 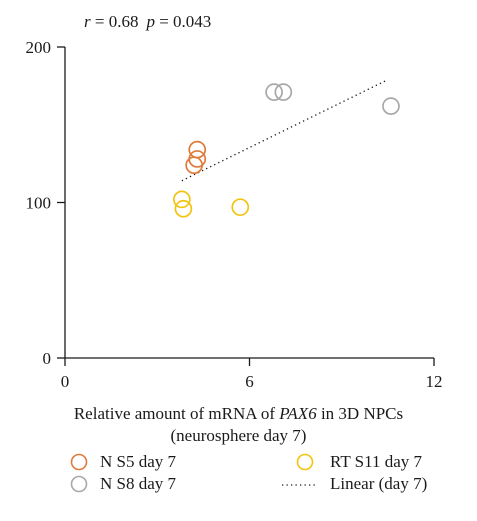 What do you see at coordinates (298, 413) in the screenshot?
I see `x-axis-label-gene: PAX6` at bounding box center [298, 413].